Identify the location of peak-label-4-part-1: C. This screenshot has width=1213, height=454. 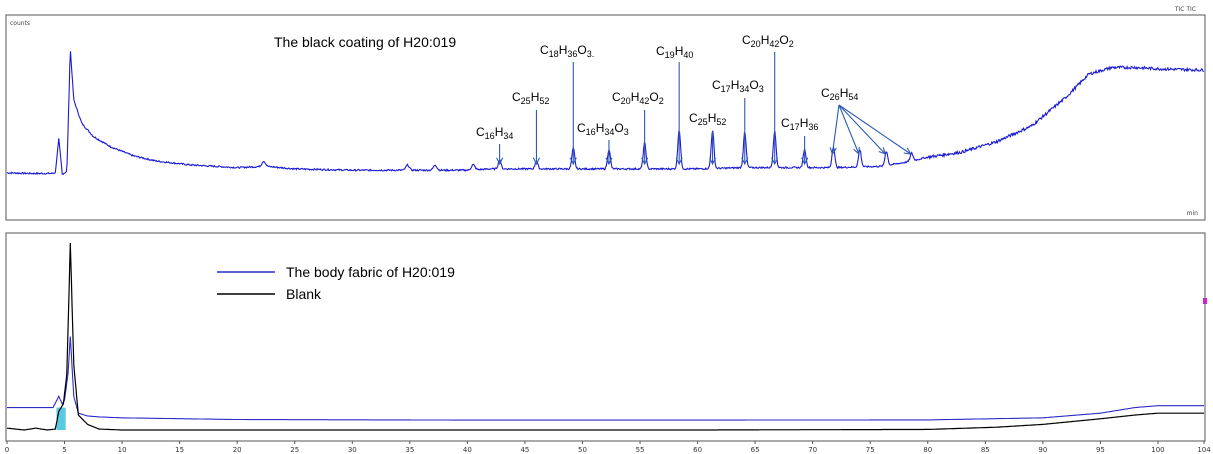
(581, 128).